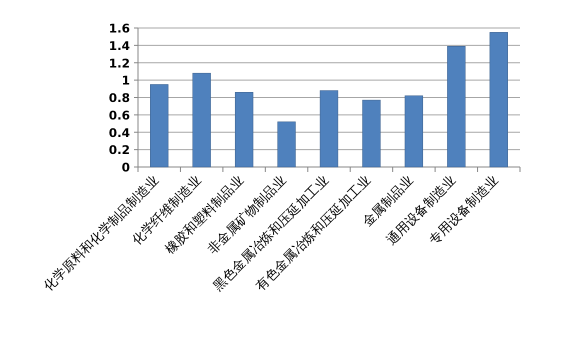 This screenshot has width=567, height=341. What do you see at coordinates (119, 150) in the screenshot?
I see `y-tick-label: 0.2` at bounding box center [119, 150].